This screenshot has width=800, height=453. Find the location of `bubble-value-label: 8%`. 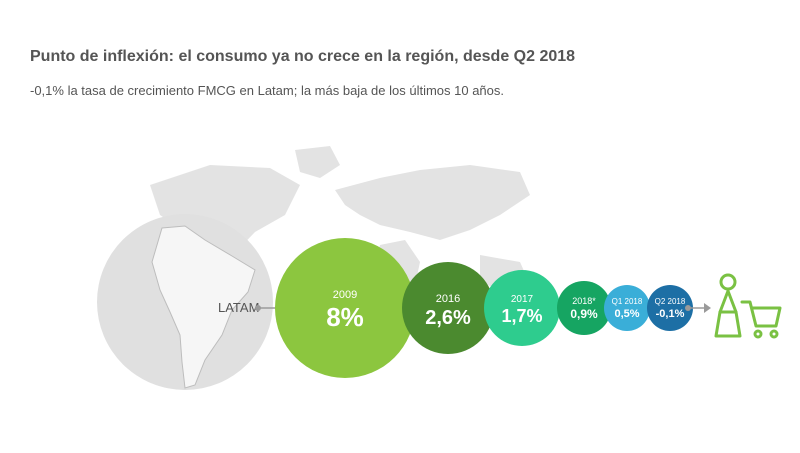

bubble-value-label: 8% is located at coordinates (345, 317).